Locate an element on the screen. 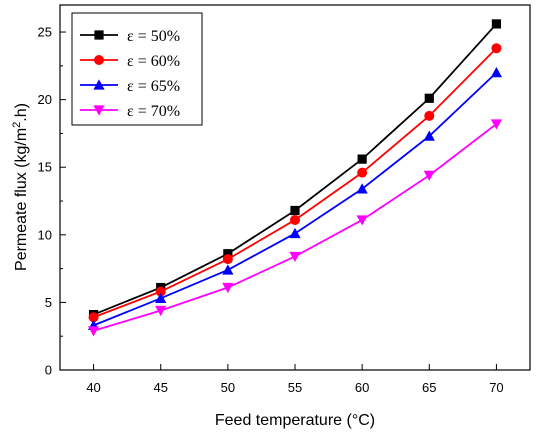  x-axis-title: Feed temperature (°C) is located at coordinates (295, 420).